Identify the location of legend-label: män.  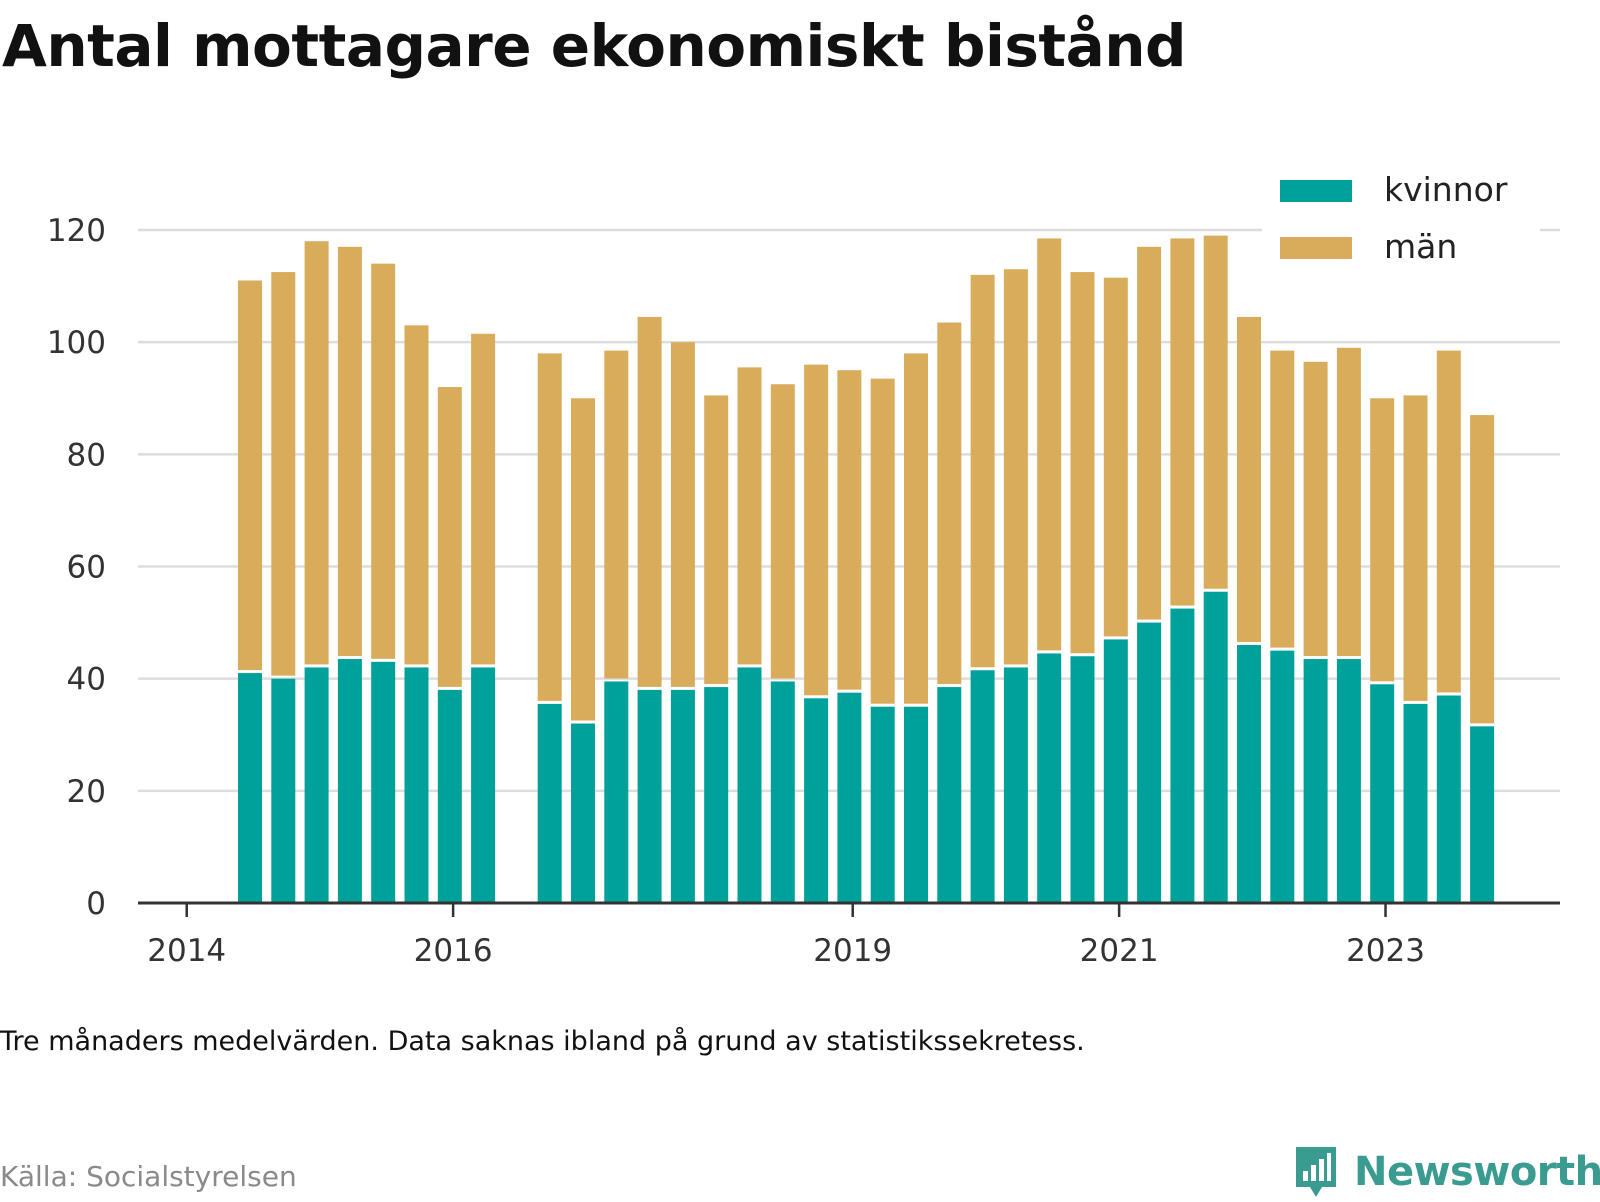
(1420, 246).